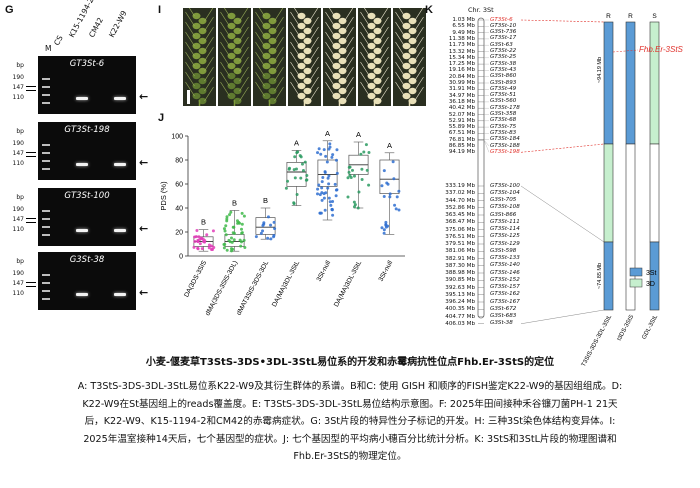 This screenshot has height=488, width=700. I want to click on marker-position: 55.89 Mb, so click(461, 127).